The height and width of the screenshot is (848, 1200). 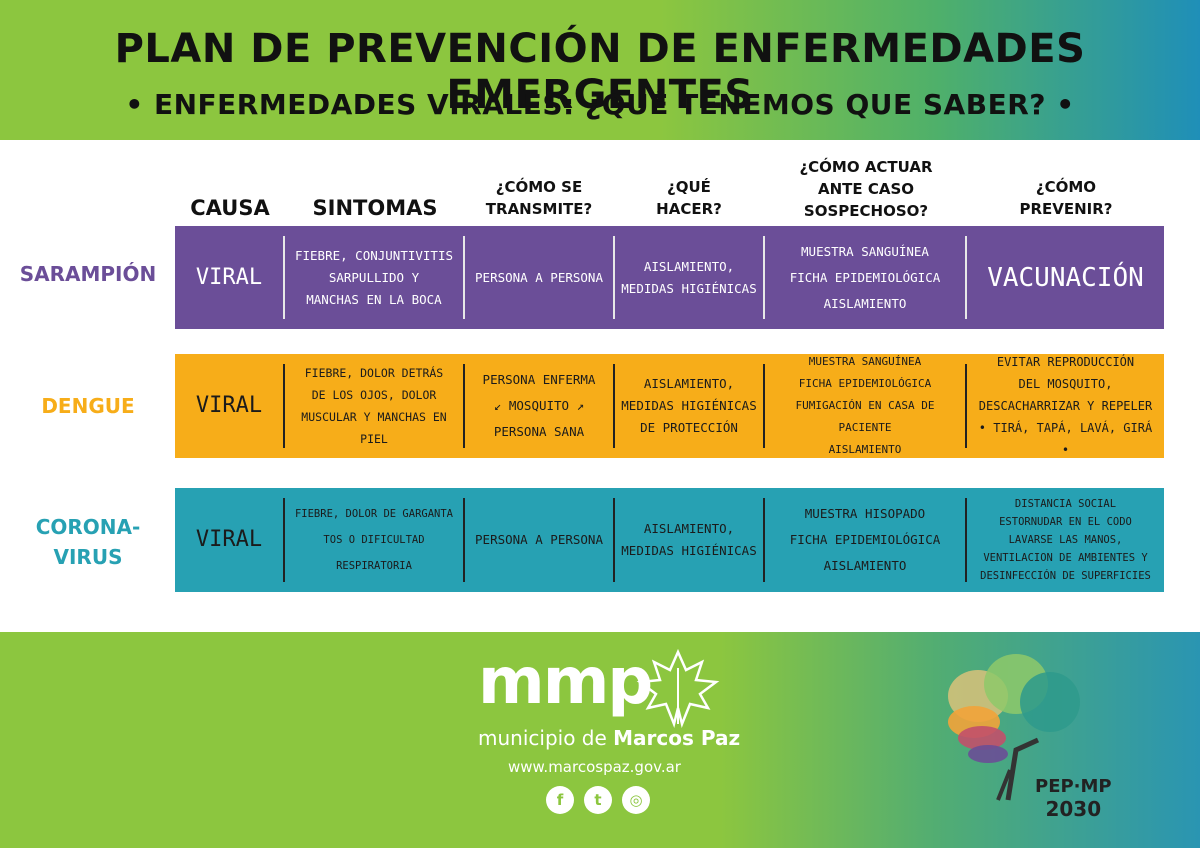 I want to click on cell-prevenir: VACUNACIÓN, so click(x=1065, y=277).